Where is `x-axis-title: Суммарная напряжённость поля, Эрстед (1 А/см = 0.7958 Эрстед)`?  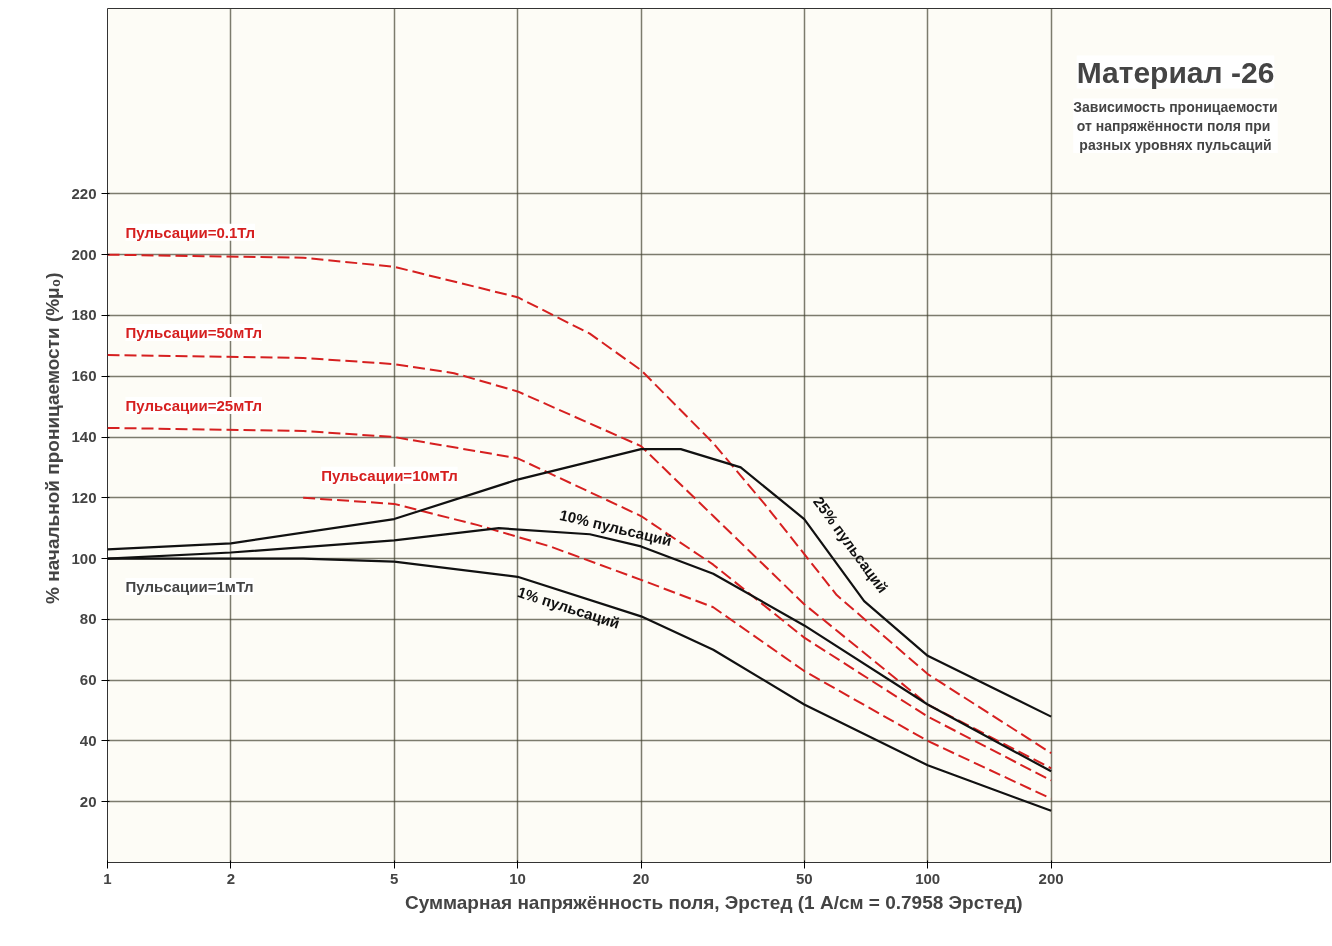 x-axis-title: Суммарная напряжённость поля, Эрстед (1 А/см = 0.7958 Эрстед) is located at coordinates (713, 902).